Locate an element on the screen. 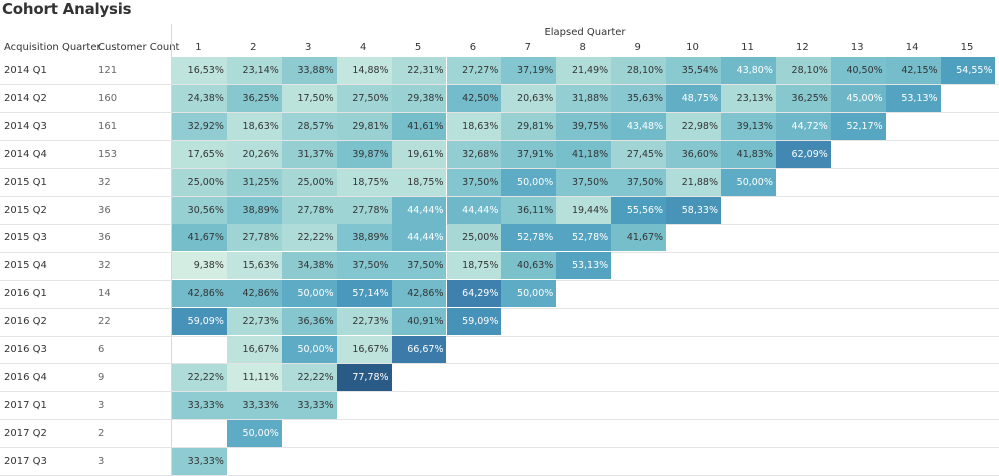  heatmap-cell: 42,86% is located at coordinates (254, 294).